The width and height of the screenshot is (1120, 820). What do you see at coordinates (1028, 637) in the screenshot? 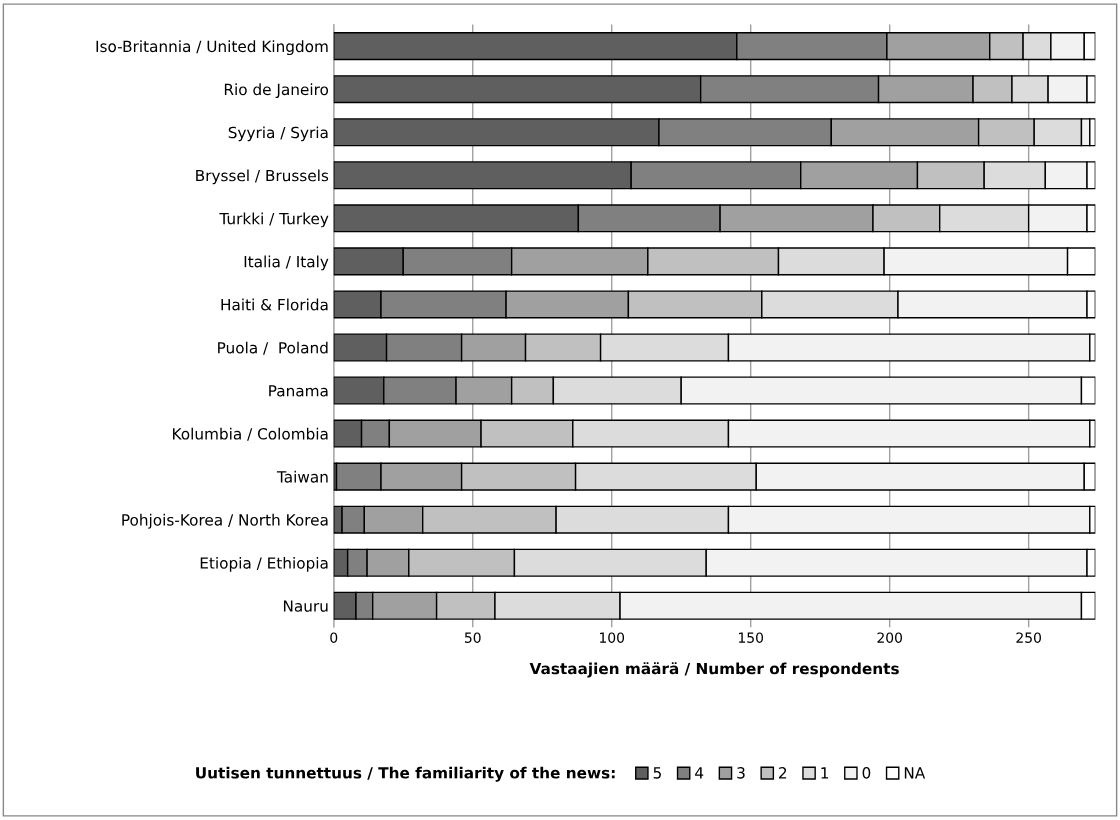
I see `x-tick-label: 250` at bounding box center [1028, 637].